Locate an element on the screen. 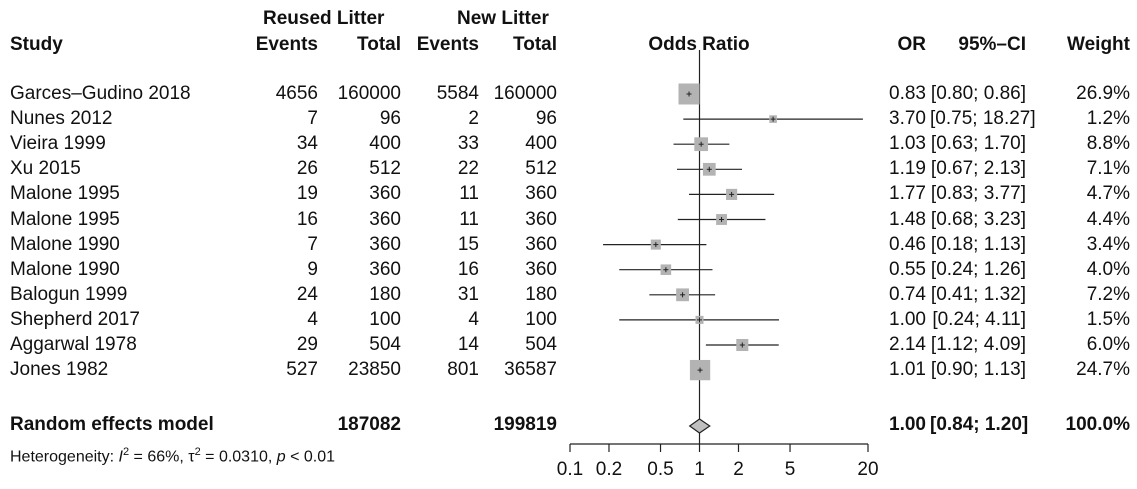 The width and height of the screenshot is (1137, 489). or-cell: 3.70 is located at coordinates (907, 119).